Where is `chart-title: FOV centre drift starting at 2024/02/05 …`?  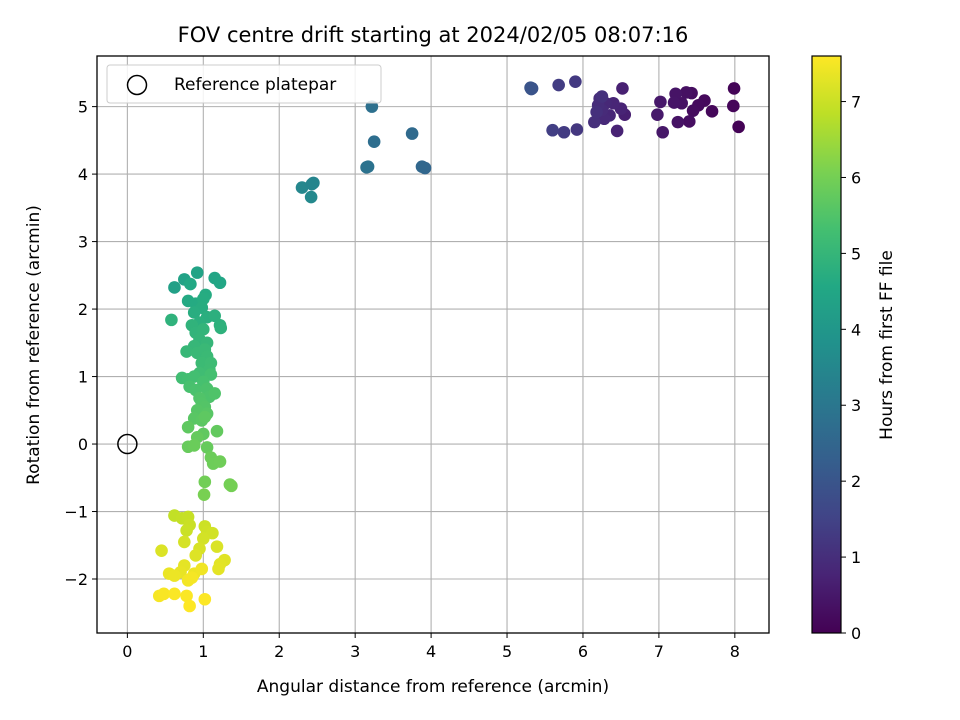
chart-title: FOV centre drift starting at 2024/02/05 … is located at coordinates (433, 35).